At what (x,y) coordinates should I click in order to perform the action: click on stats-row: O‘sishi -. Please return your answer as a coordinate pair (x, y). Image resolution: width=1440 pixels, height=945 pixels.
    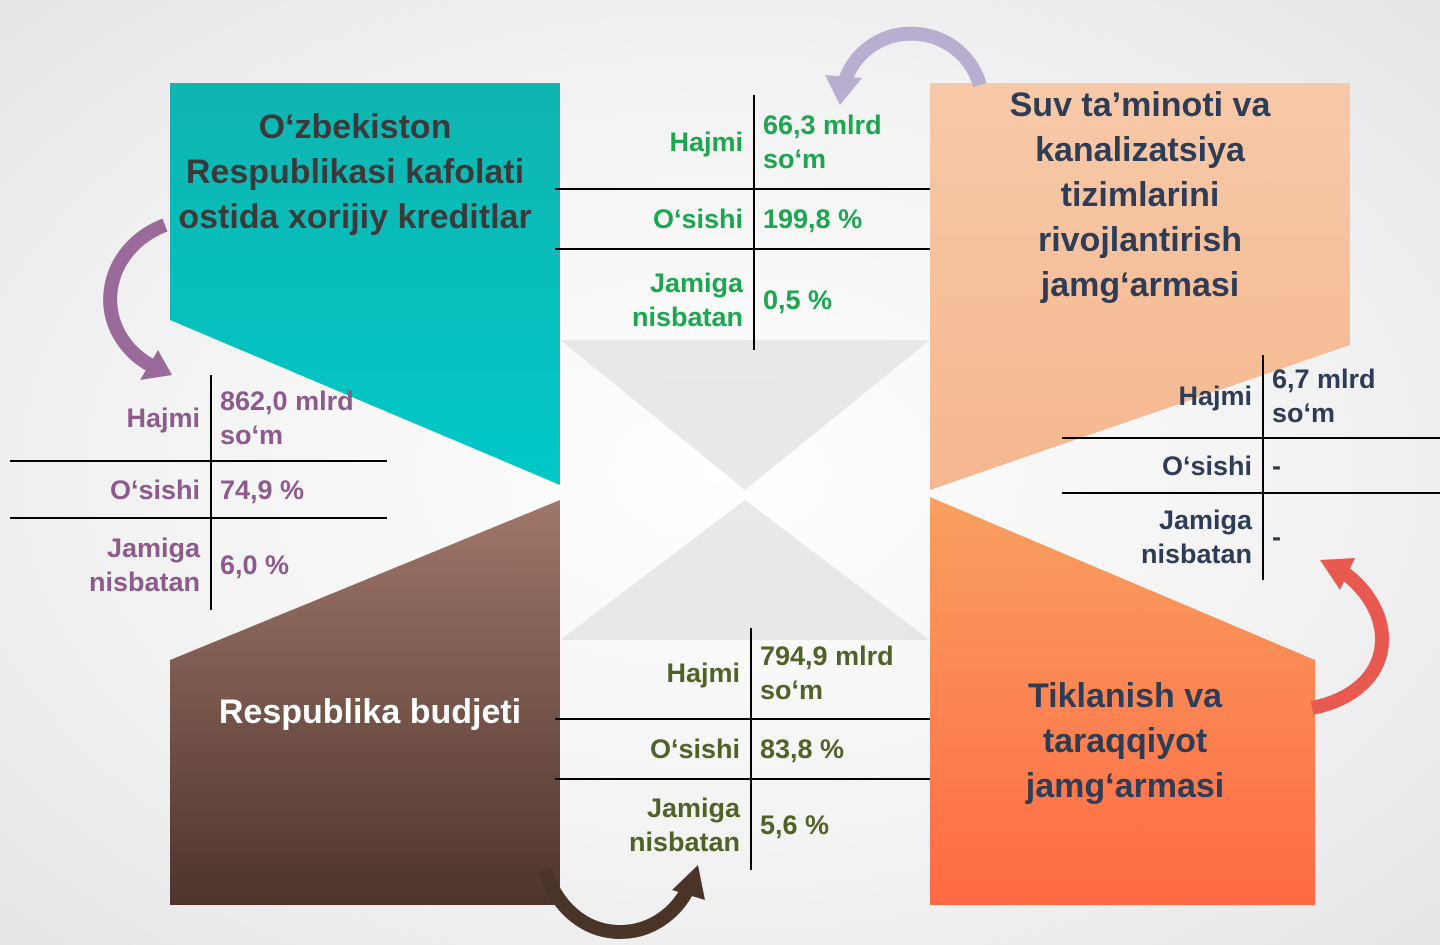
    Looking at the image, I should click on (1251, 464).